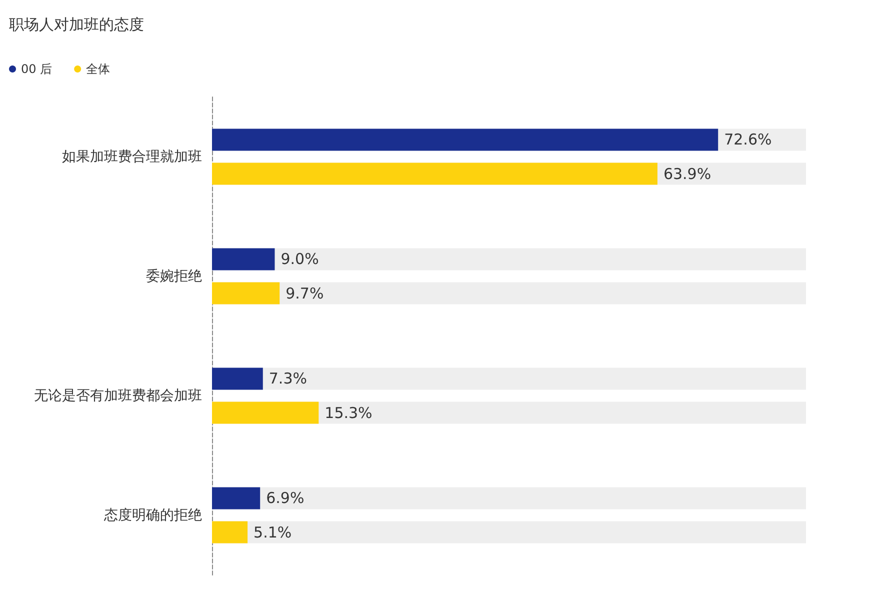 The image size is (881, 590). I want to click on data-label: 5.1%, so click(273, 532).